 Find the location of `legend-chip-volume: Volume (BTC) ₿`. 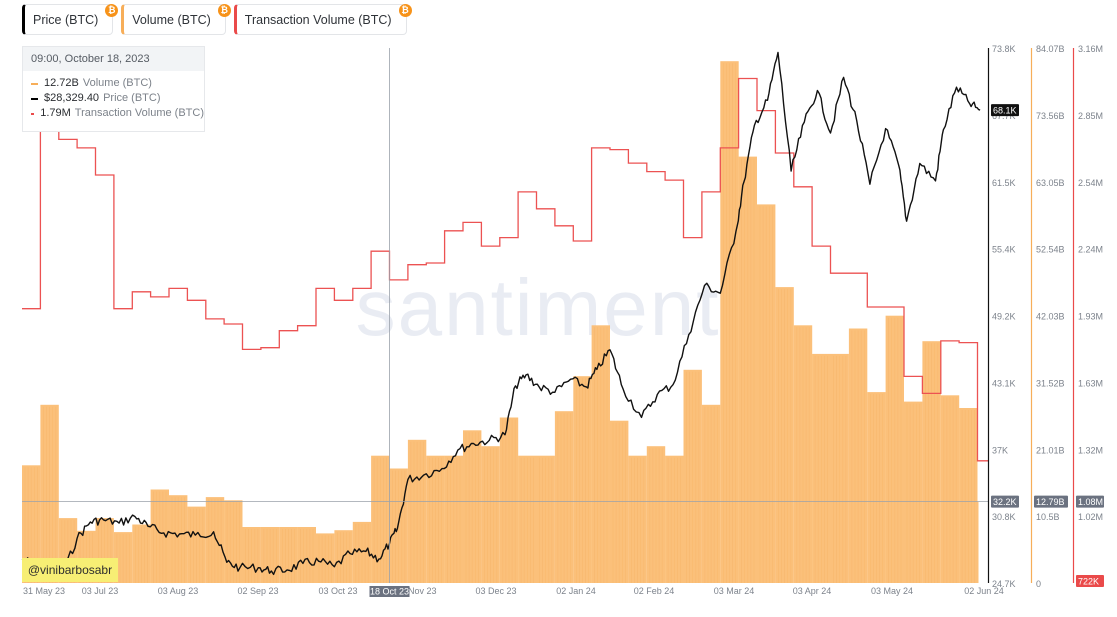

legend-chip-volume: Volume (BTC) ₿ is located at coordinates (176, 19).